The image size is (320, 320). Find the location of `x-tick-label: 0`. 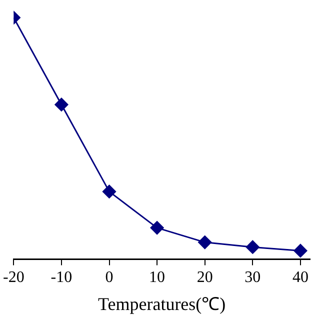

x-tick-label: 0 is located at coordinates (109, 277).